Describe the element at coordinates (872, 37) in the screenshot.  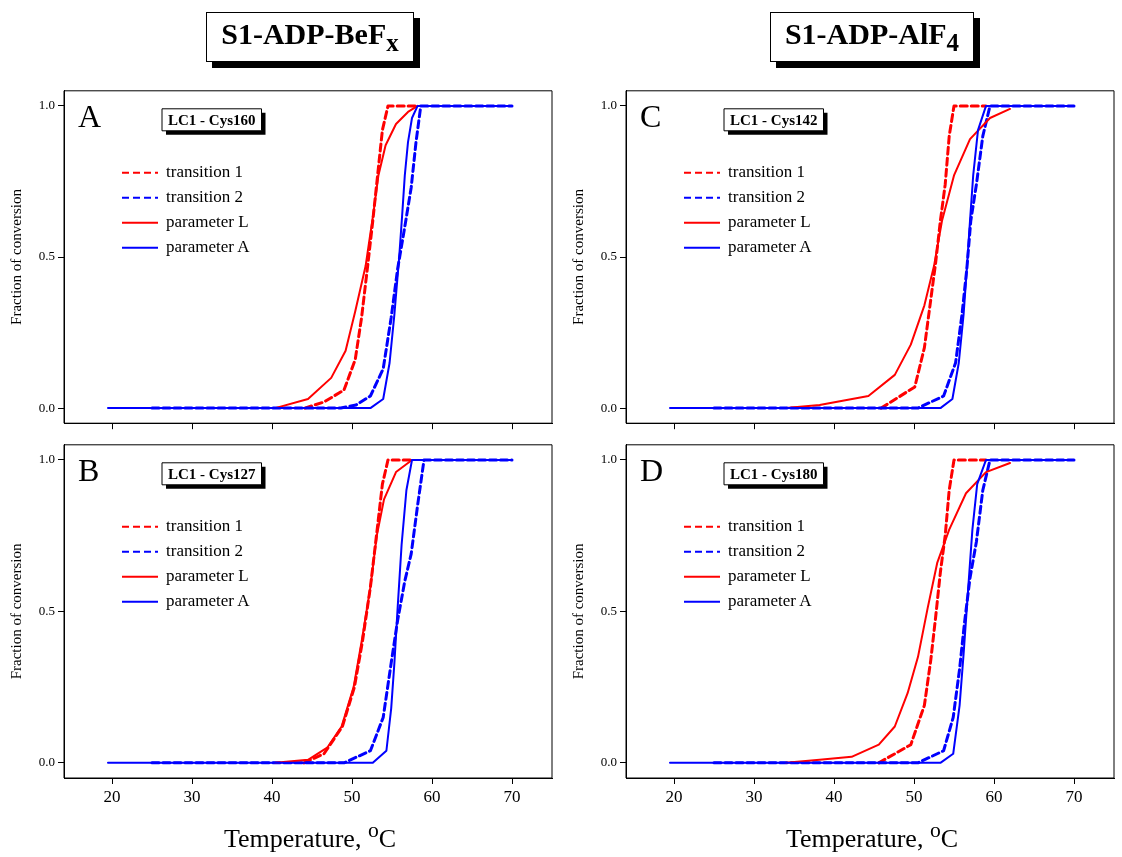
I see `chart-title: S1-ADP-AlF$_{4}$` at that location.